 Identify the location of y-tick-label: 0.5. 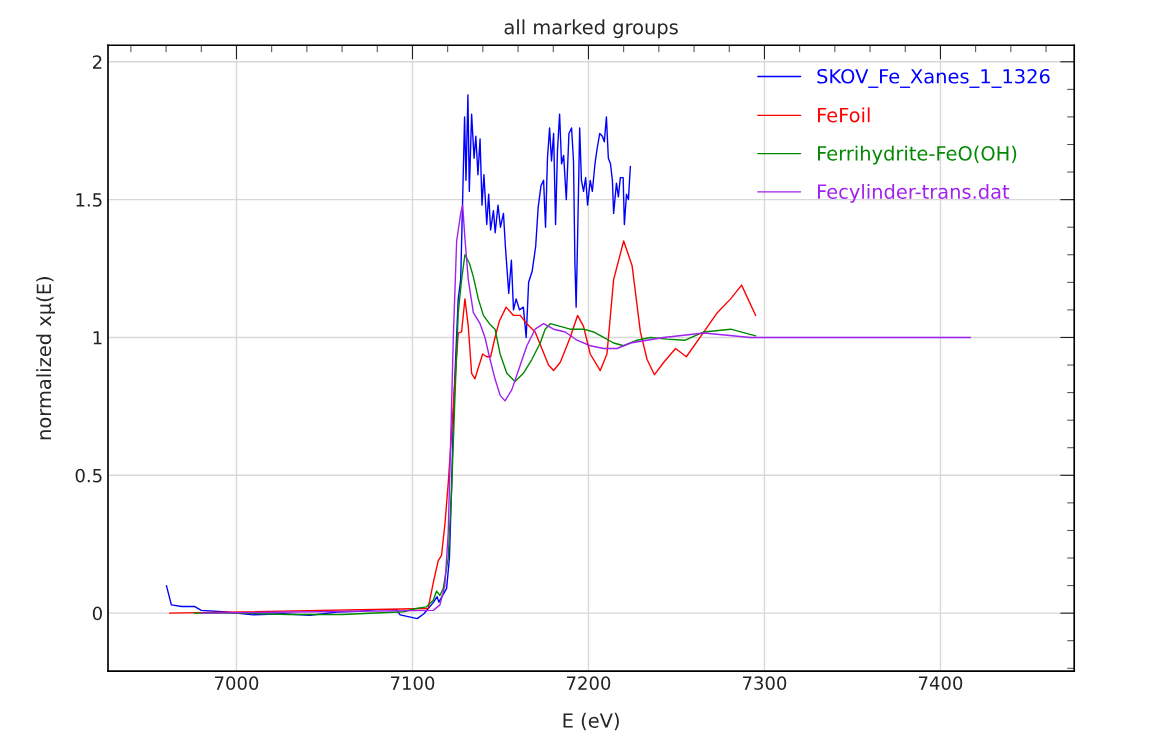
(88, 475).